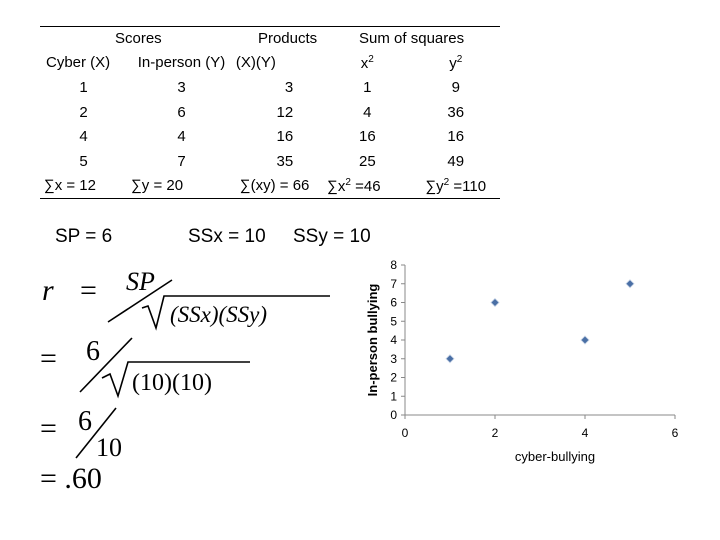 This screenshot has height=540, width=720. I want to click on table-cell: 35, so click(285, 161).